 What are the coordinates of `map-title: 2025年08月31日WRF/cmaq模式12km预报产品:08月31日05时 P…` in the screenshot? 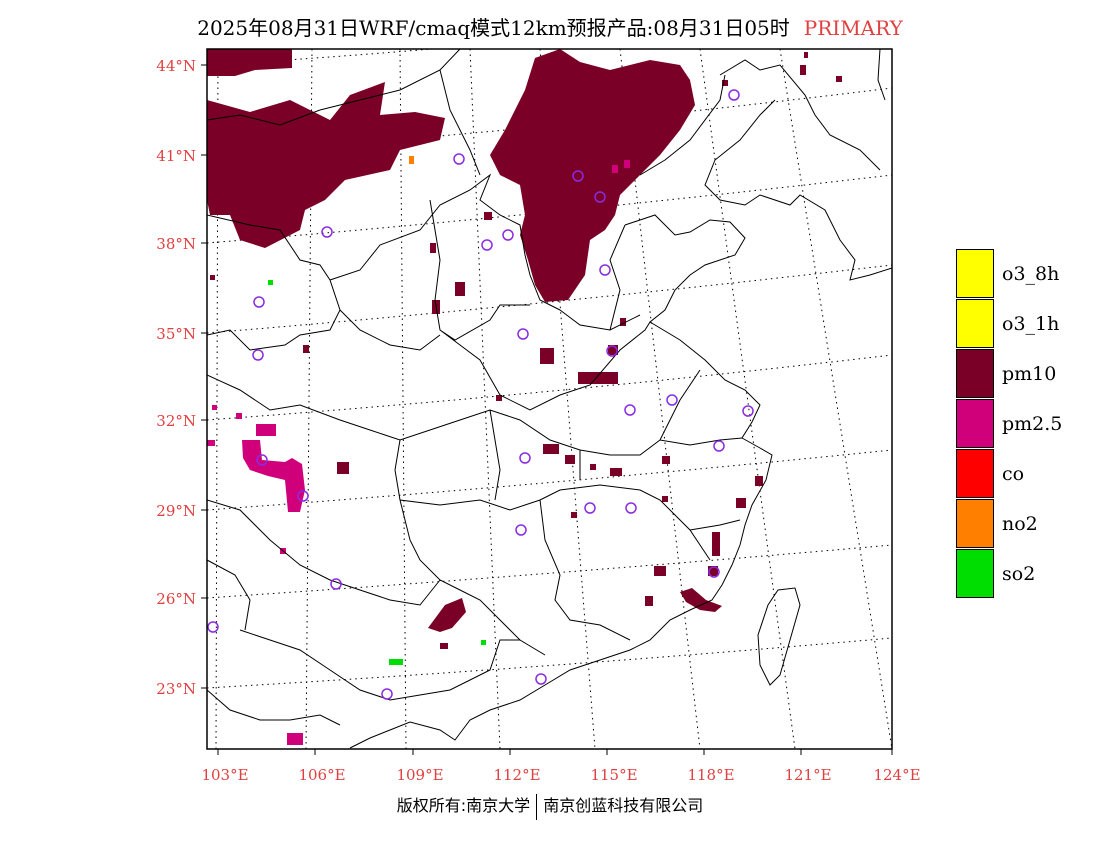 It's located at (550, 26).